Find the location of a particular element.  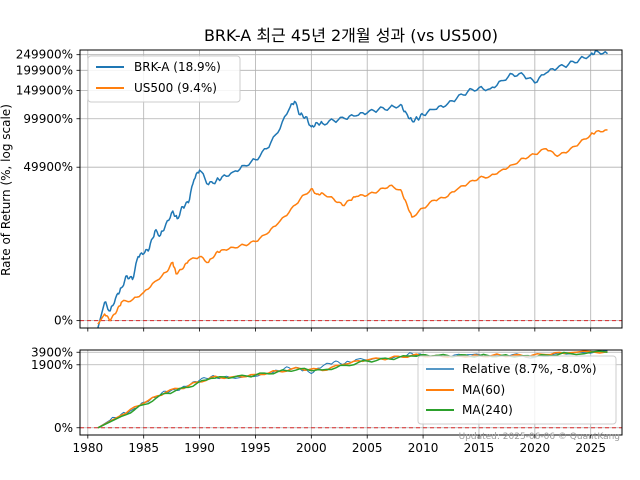

bottom-legend-box is located at coordinates (517, 390).